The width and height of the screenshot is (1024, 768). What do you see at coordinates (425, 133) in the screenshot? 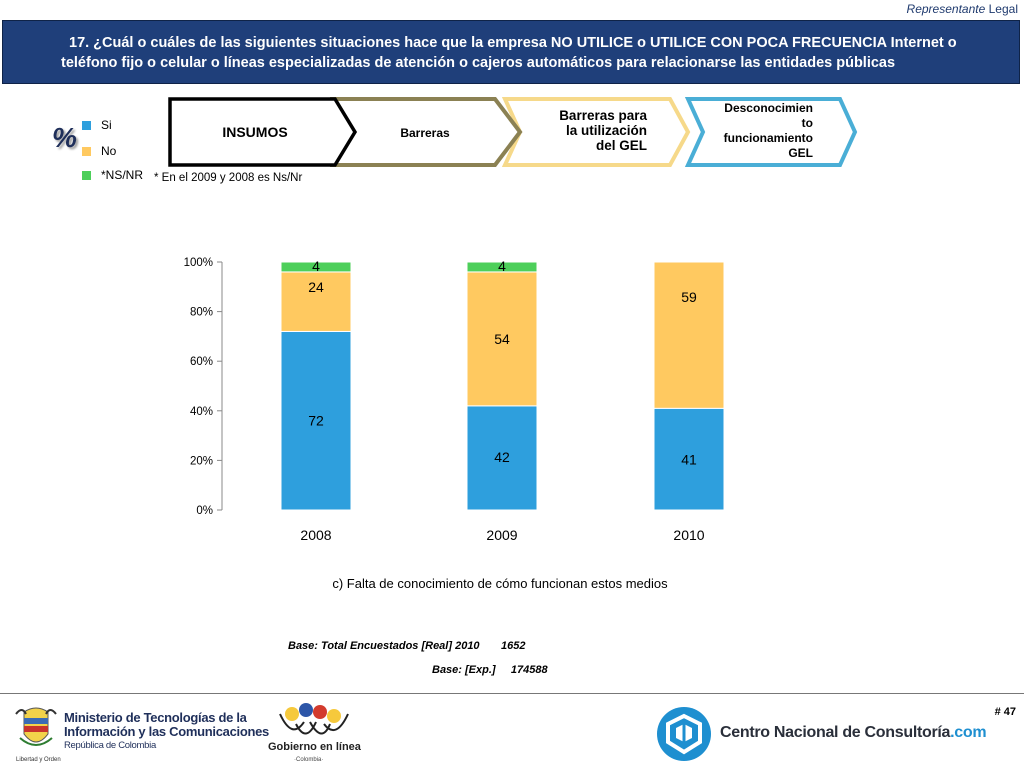
I see `chevron-barreras-label: Barreras` at bounding box center [425, 133].